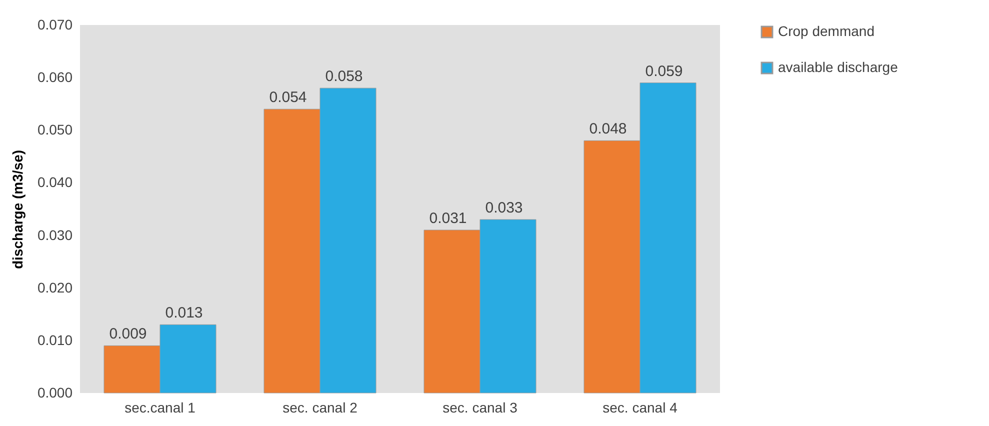 Image resolution: width=989 pixels, height=426 pixels. Describe the element at coordinates (664, 71) in the screenshot. I see `data-label: 0.059` at that location.